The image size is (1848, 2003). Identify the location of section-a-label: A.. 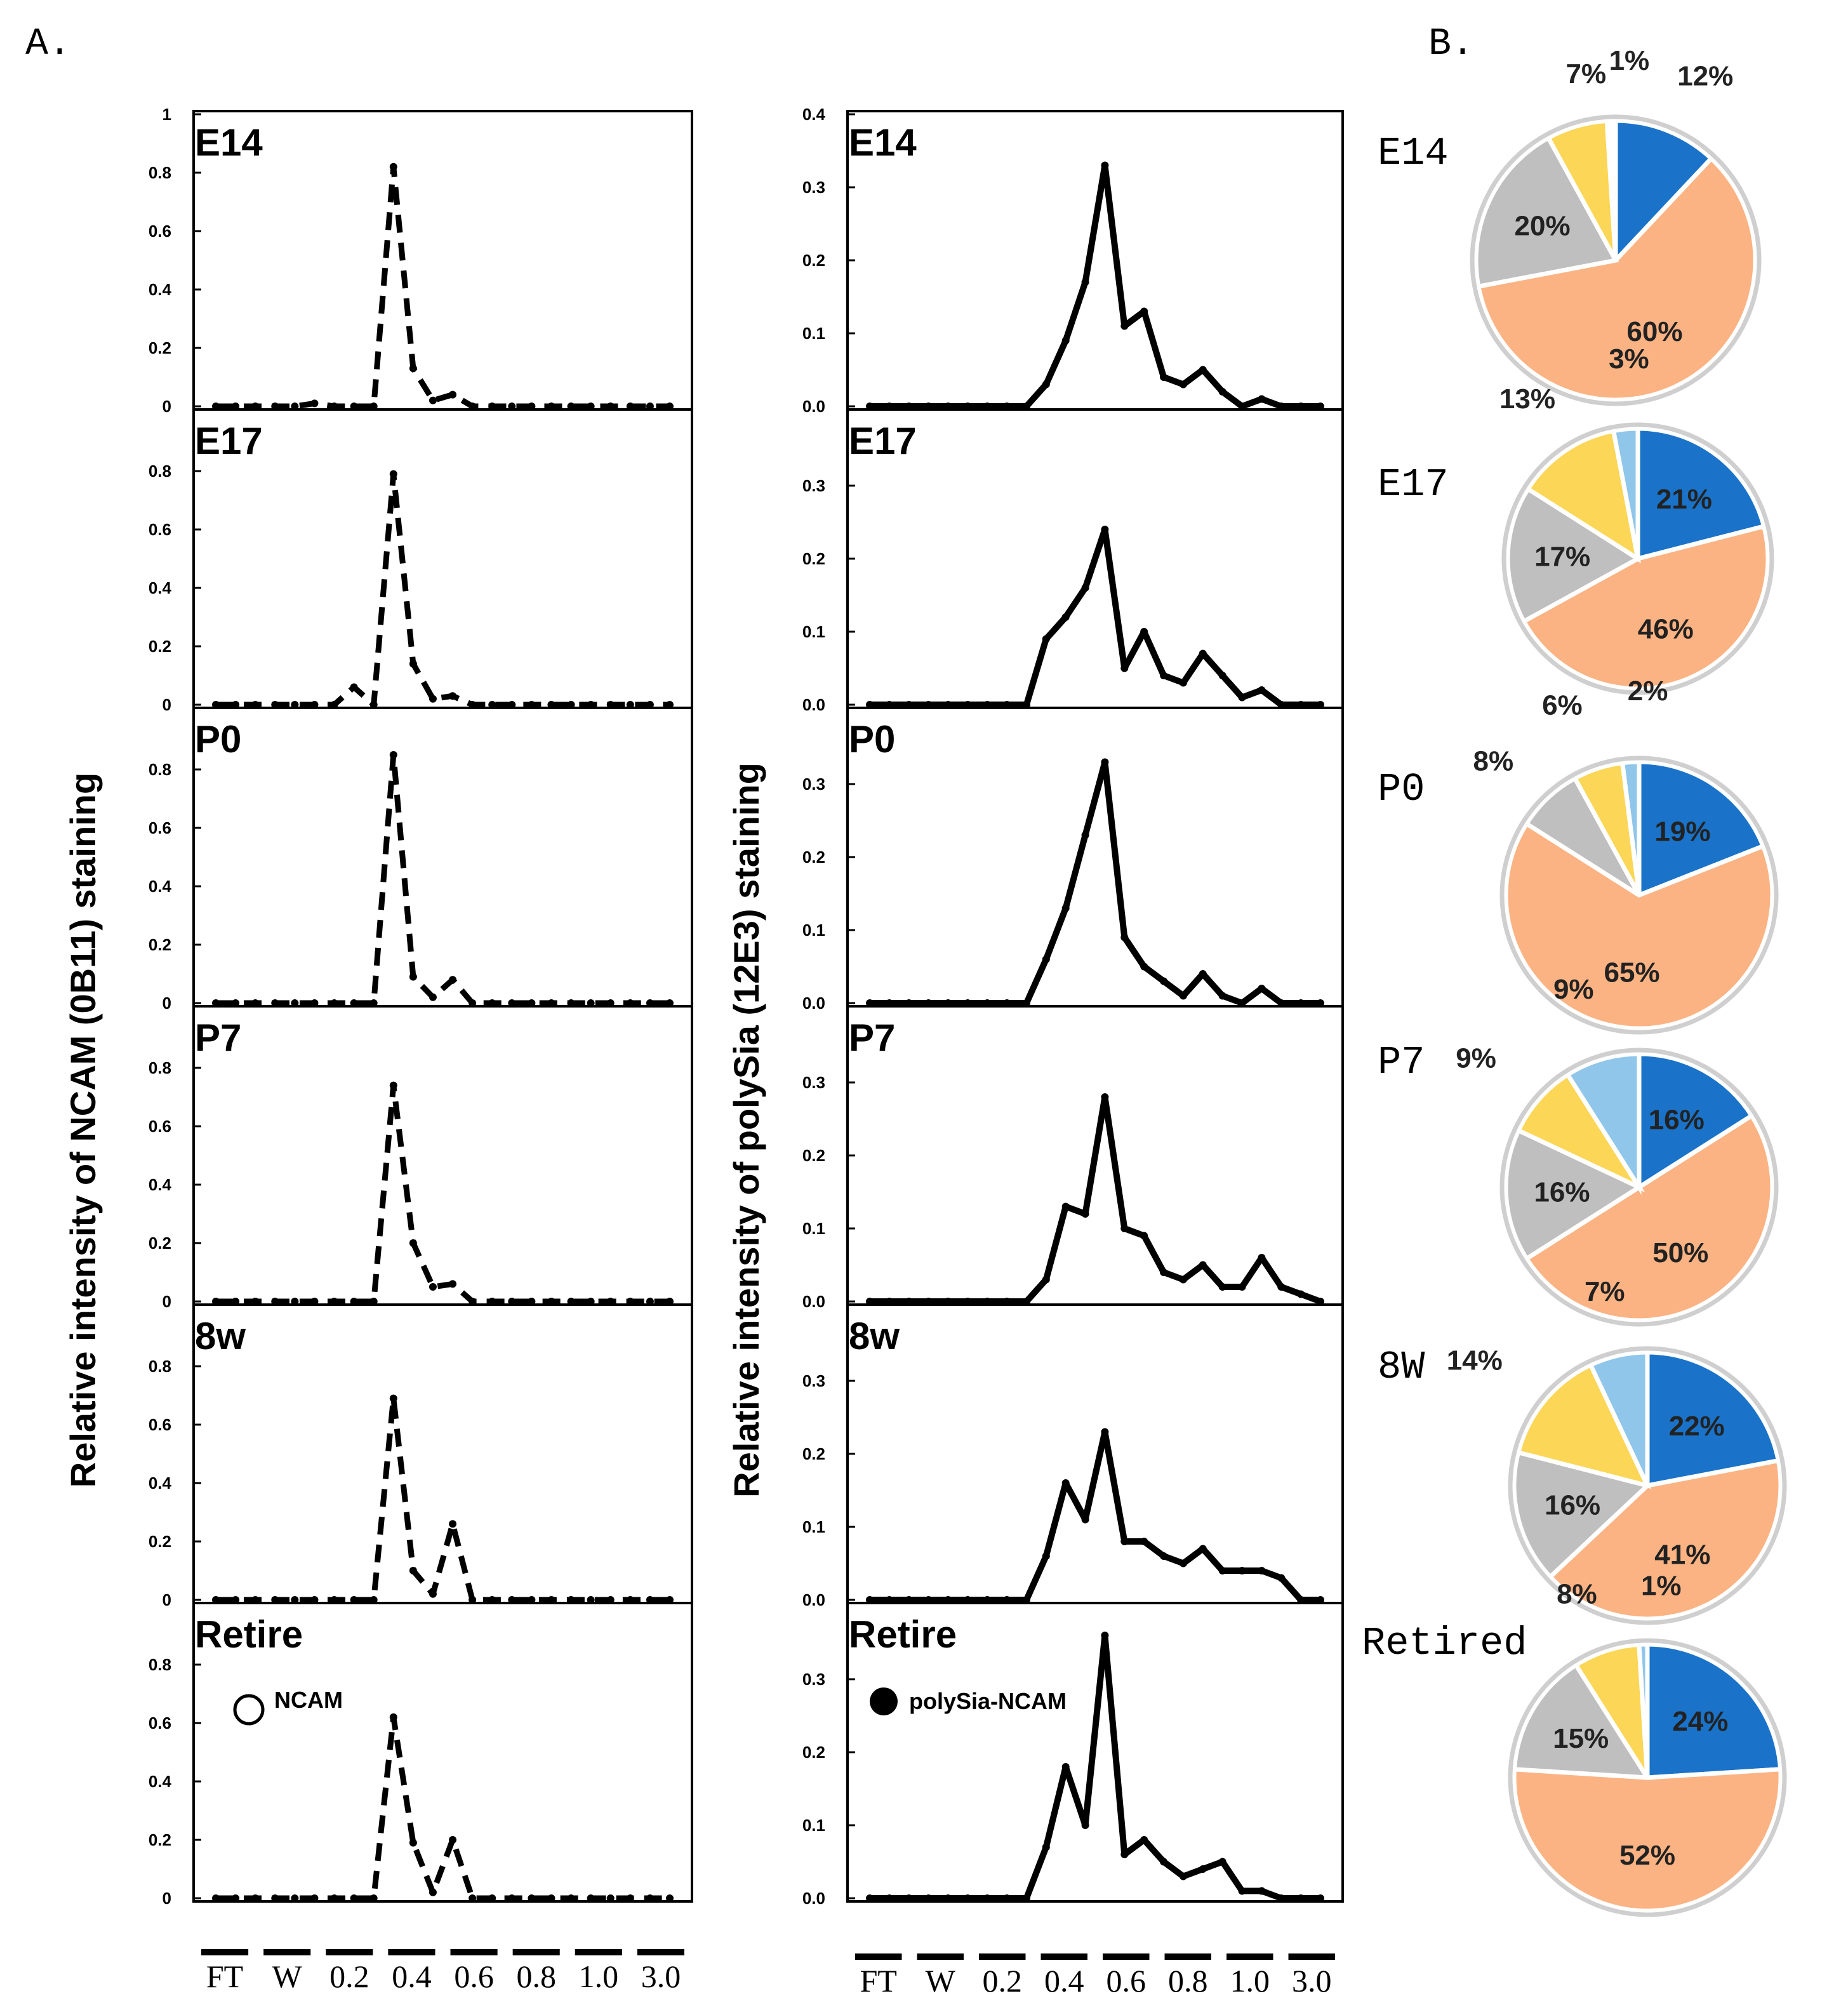
(48, 44).